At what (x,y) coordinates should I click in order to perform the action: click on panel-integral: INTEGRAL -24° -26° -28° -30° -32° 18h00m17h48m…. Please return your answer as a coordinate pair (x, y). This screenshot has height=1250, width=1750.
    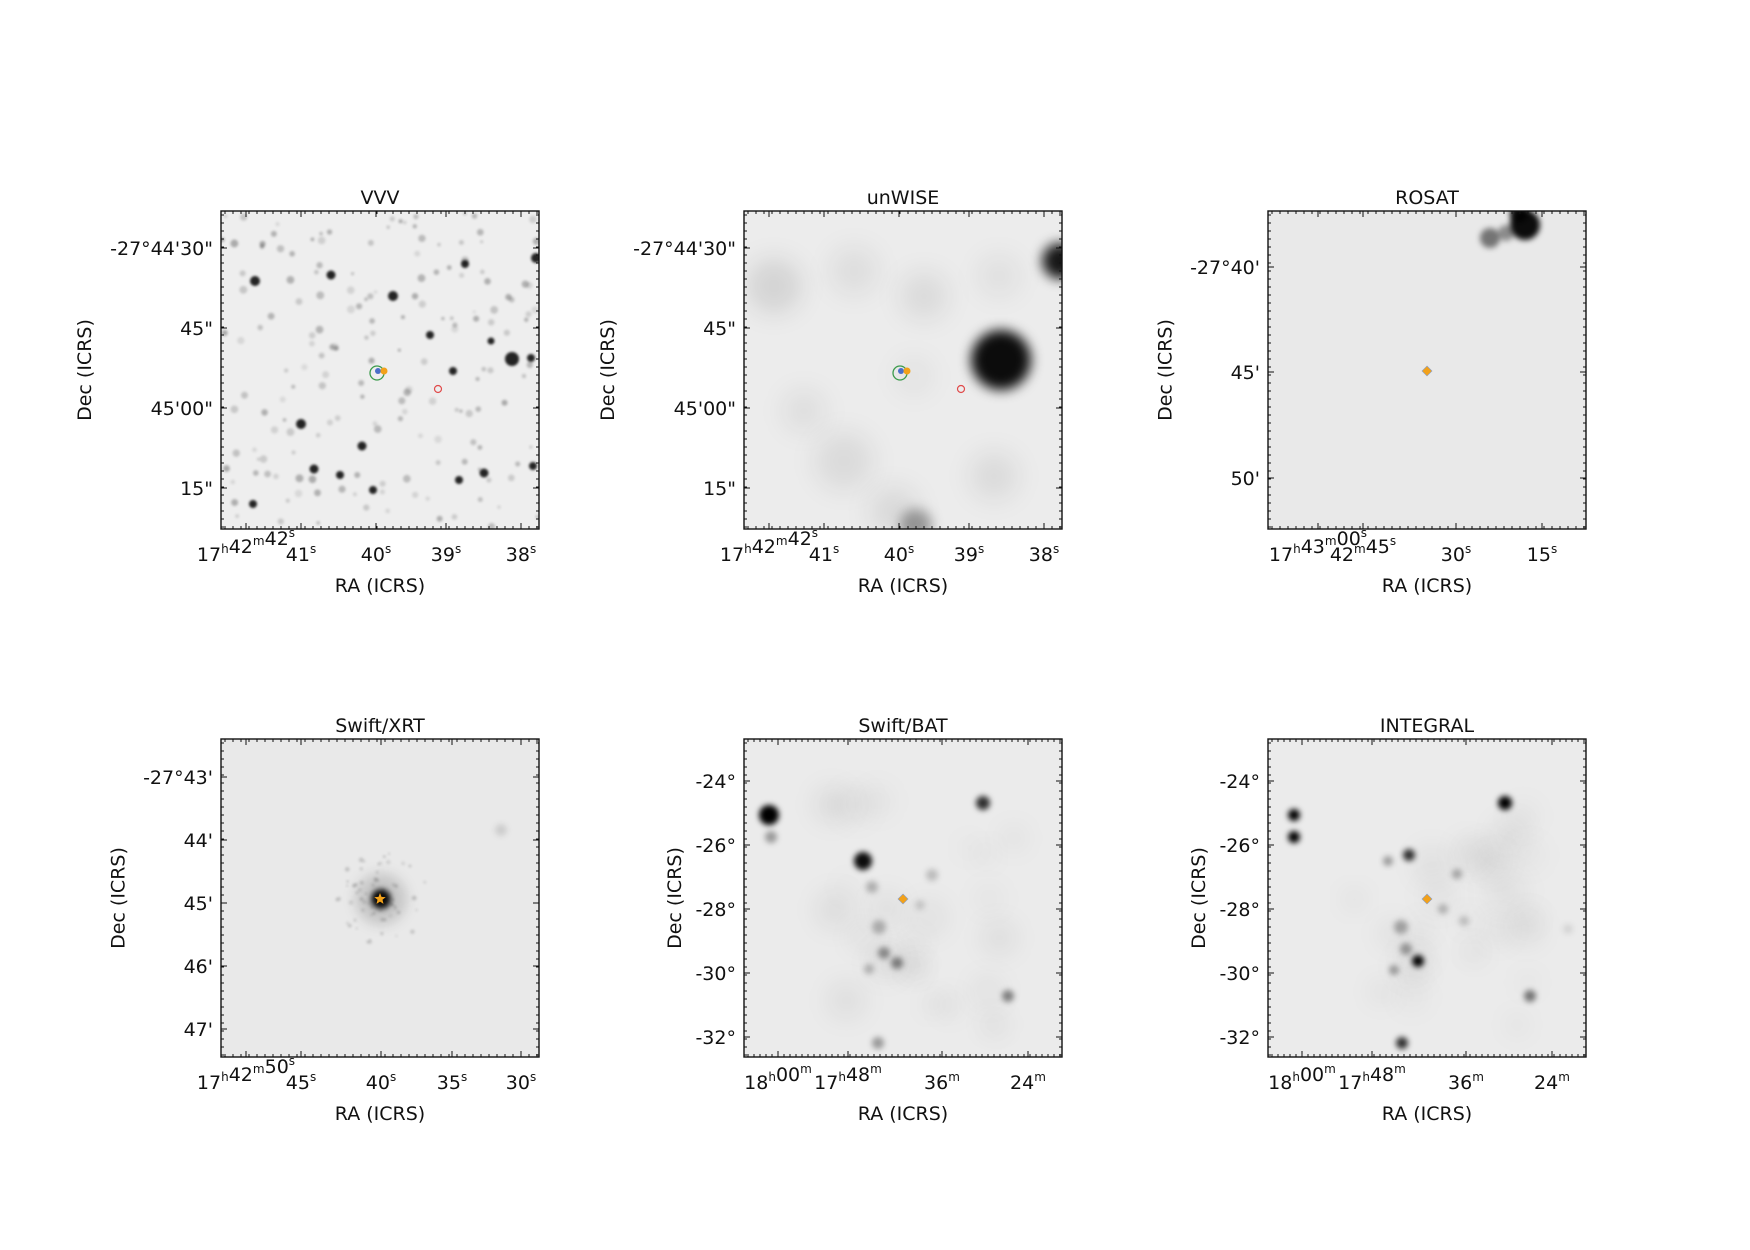
    Looking at the image, I should click on (1387, 920).